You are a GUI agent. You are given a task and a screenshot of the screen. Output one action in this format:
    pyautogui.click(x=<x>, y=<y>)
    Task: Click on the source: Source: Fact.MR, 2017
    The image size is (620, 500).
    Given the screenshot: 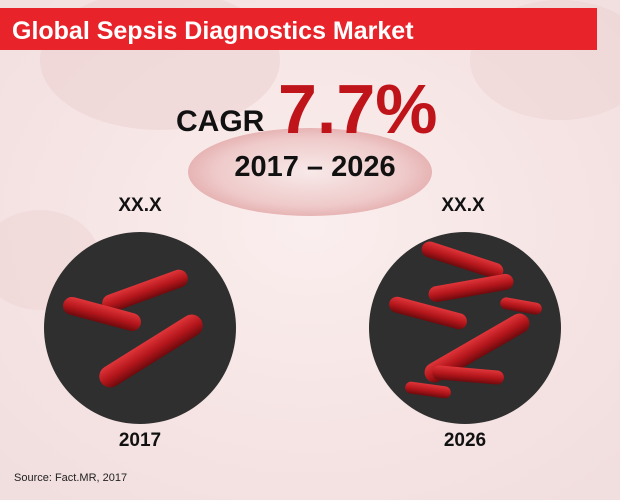 What is the action you would take?
    pyautogui.click(x=70, y=478)
    